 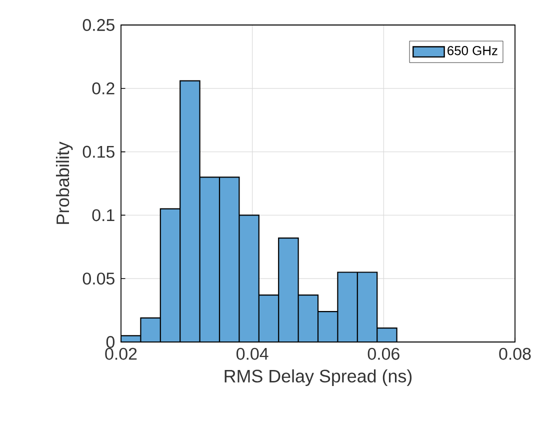 I want to click on y-tick-label: 0.05, so click(x=98, y=278).